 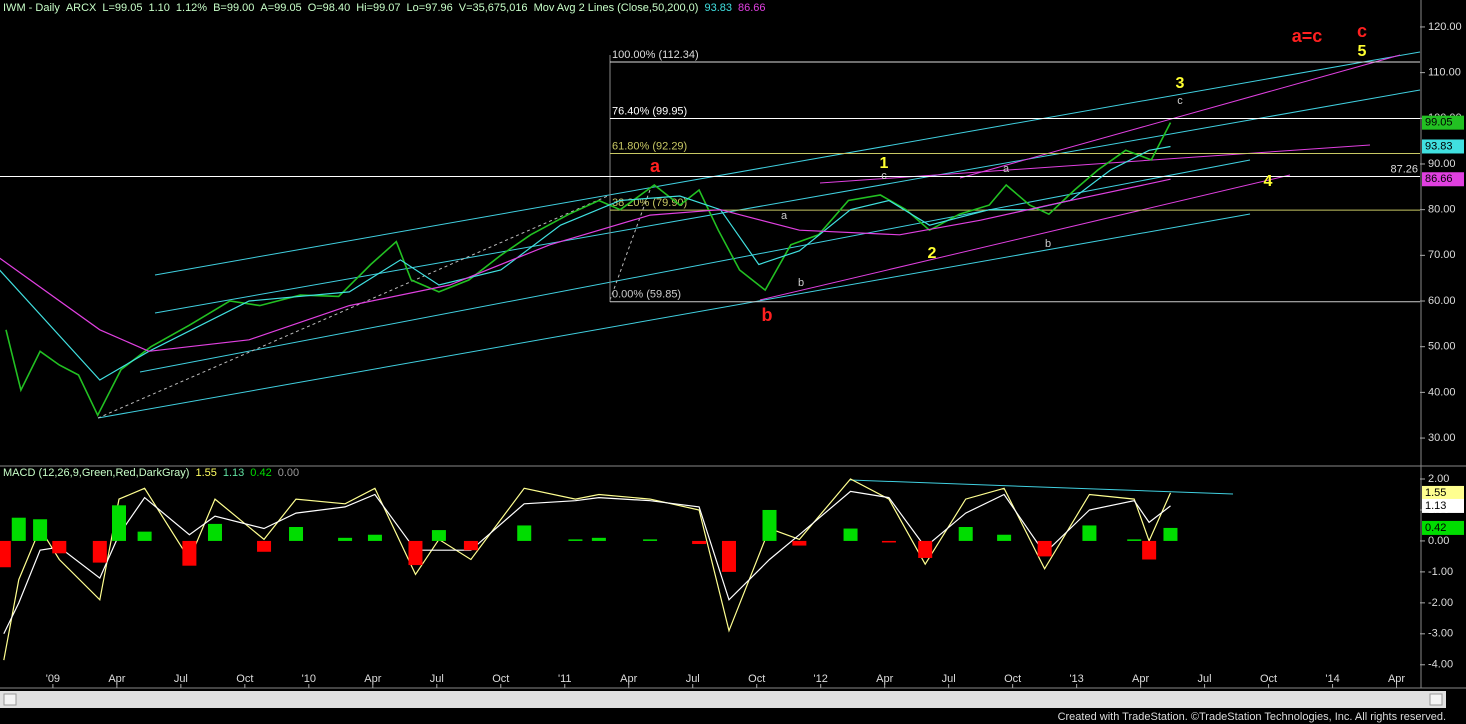 What do you see at coordinates (1436, 699) in the screenshot?
I see `scroll-right` at bounding box center [1436, 699].